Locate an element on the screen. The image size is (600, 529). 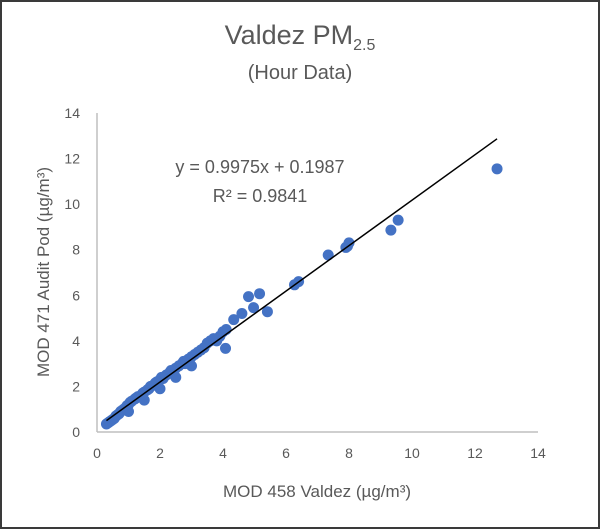
x-tick-label: 4 is located at coordinates (223, 453).